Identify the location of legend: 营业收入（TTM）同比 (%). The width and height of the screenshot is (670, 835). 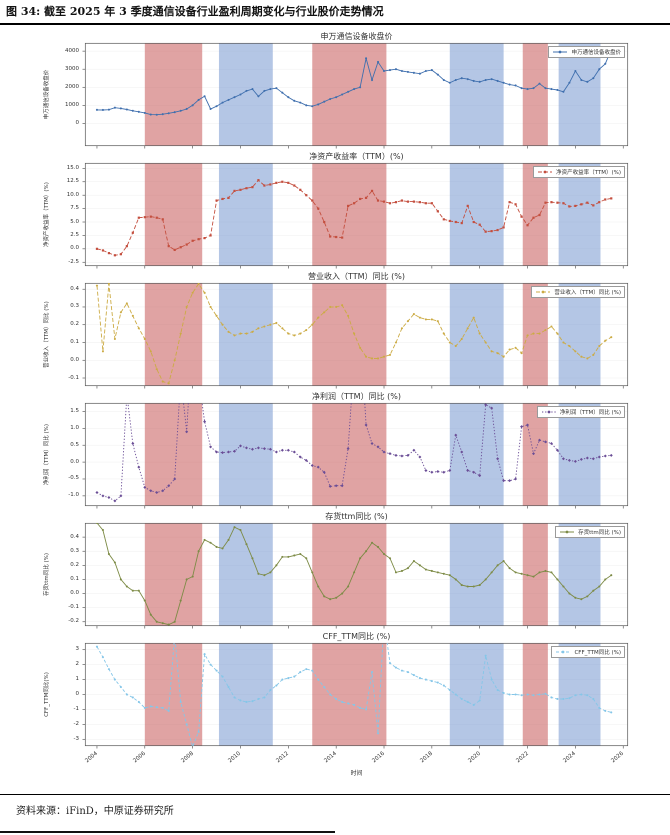
(578, 292).